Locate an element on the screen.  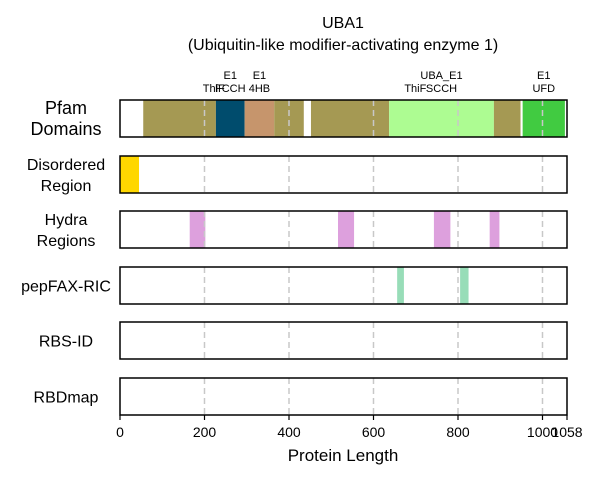
domain-label-4-0: UBA_E1 is located at coordinates (441, 76).